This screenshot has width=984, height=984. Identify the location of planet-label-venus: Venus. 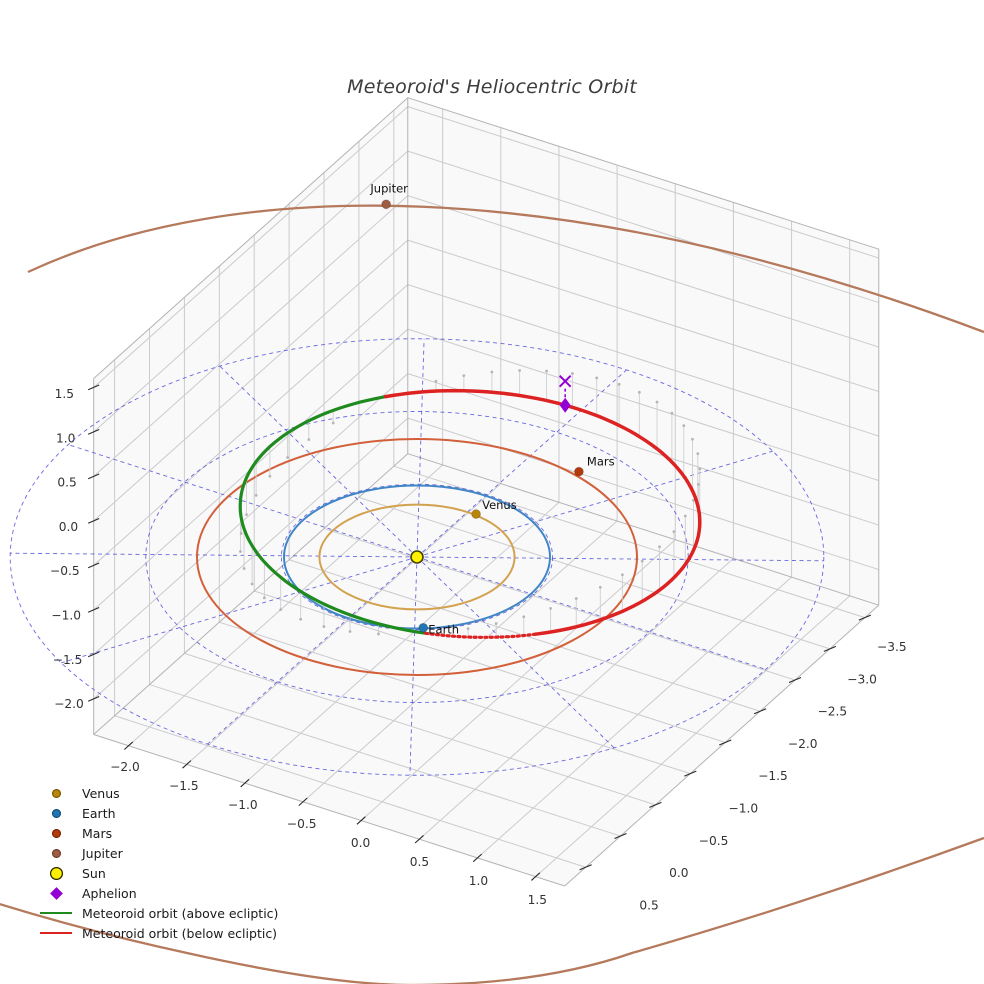
(499, 505).